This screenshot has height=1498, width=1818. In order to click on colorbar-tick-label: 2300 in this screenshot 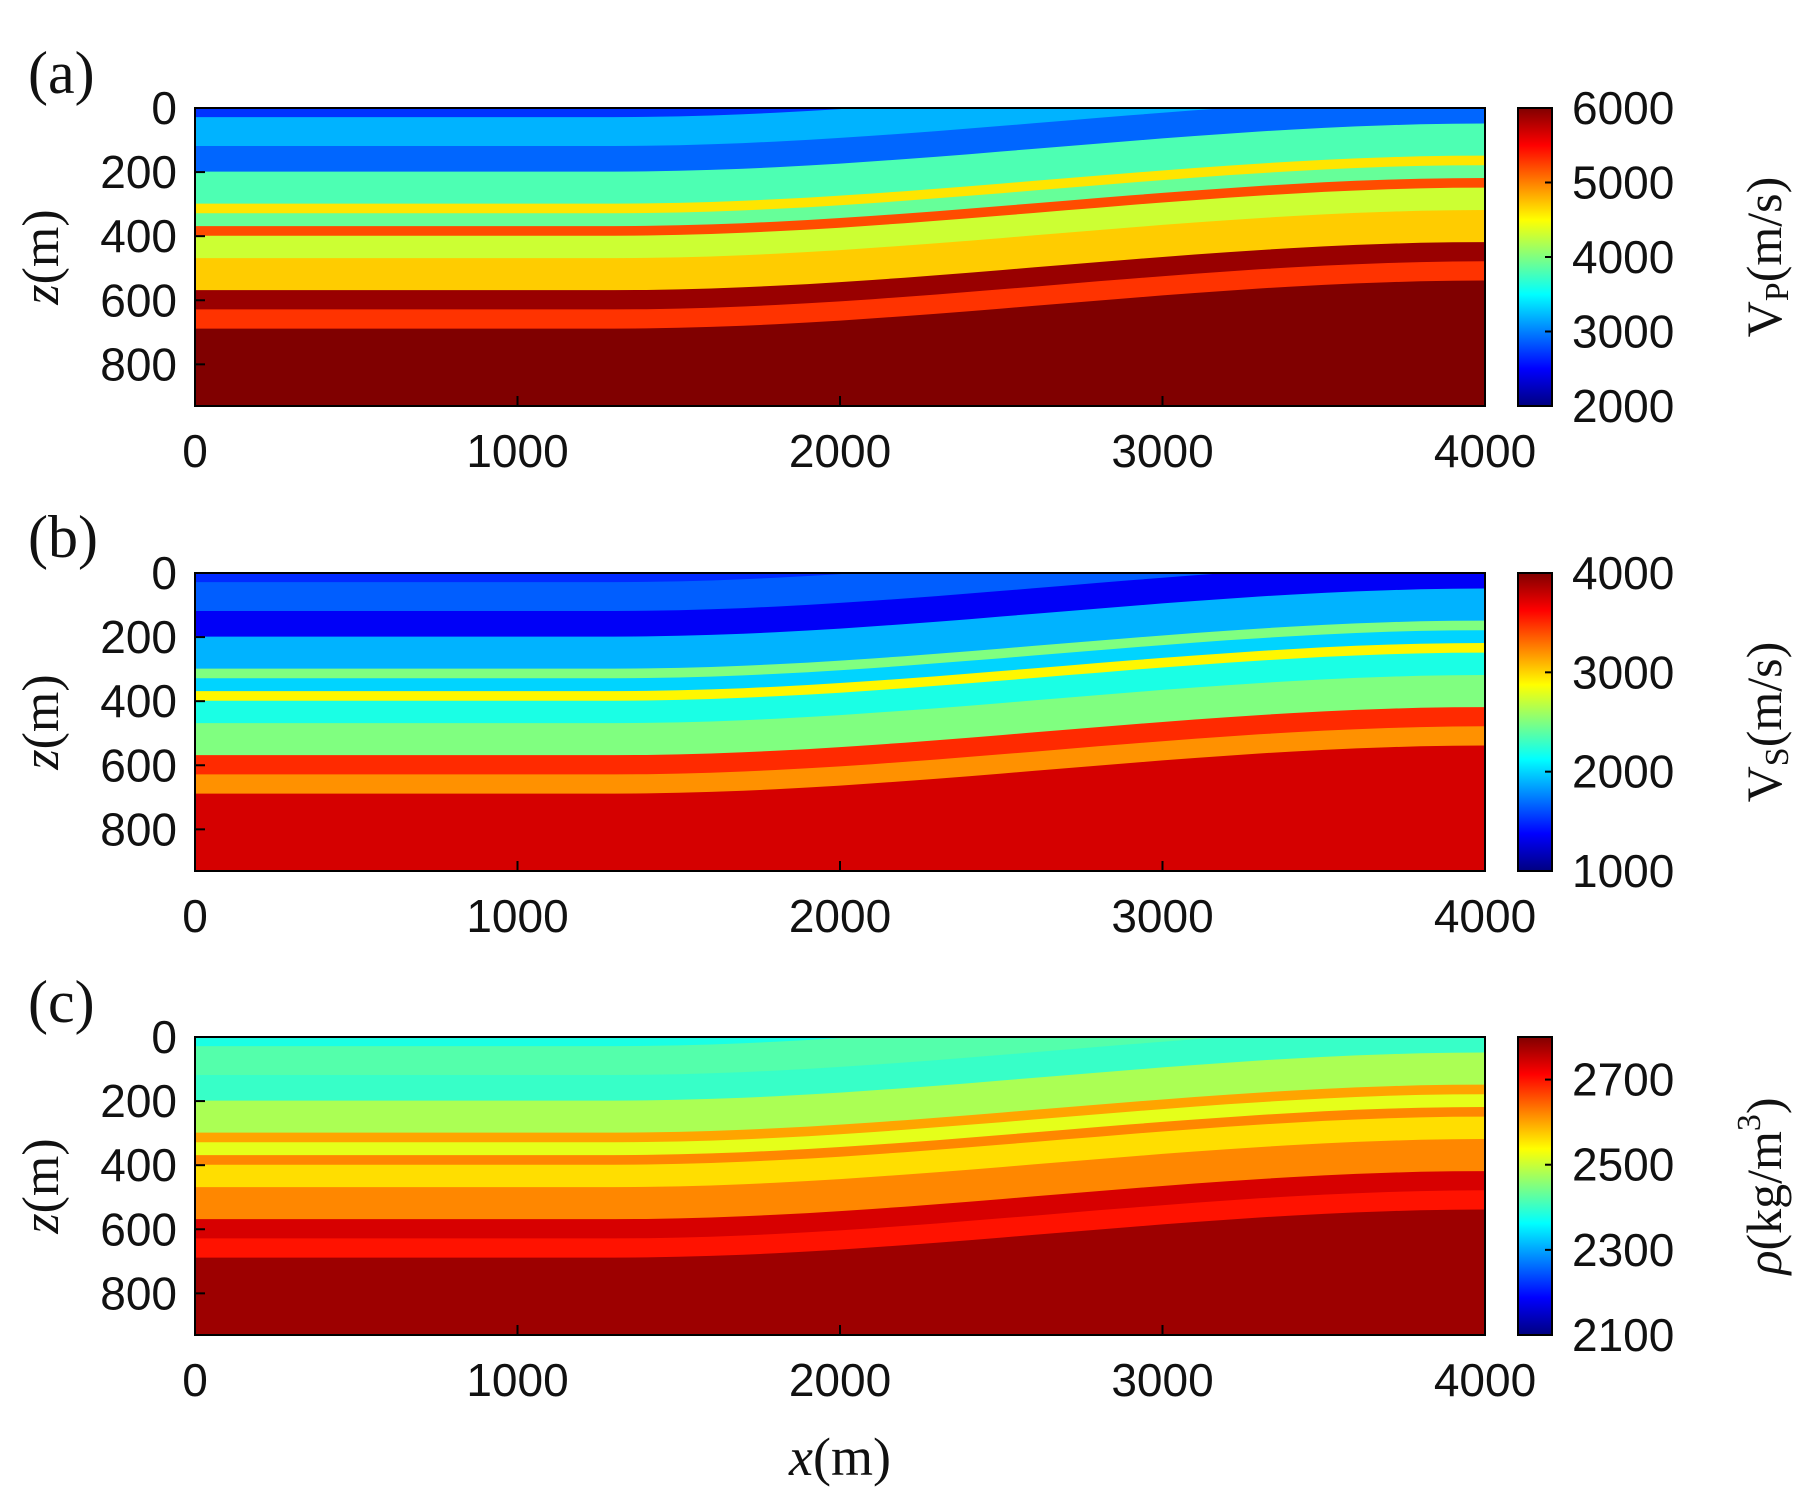, I will do `click(1623, 1250)`.